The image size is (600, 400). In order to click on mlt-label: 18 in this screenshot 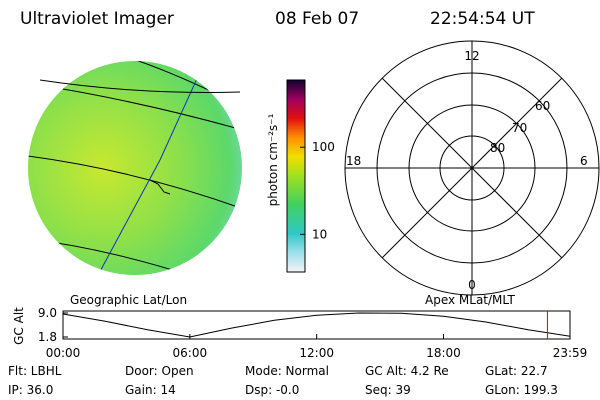, I will do `click(353, 161)`.